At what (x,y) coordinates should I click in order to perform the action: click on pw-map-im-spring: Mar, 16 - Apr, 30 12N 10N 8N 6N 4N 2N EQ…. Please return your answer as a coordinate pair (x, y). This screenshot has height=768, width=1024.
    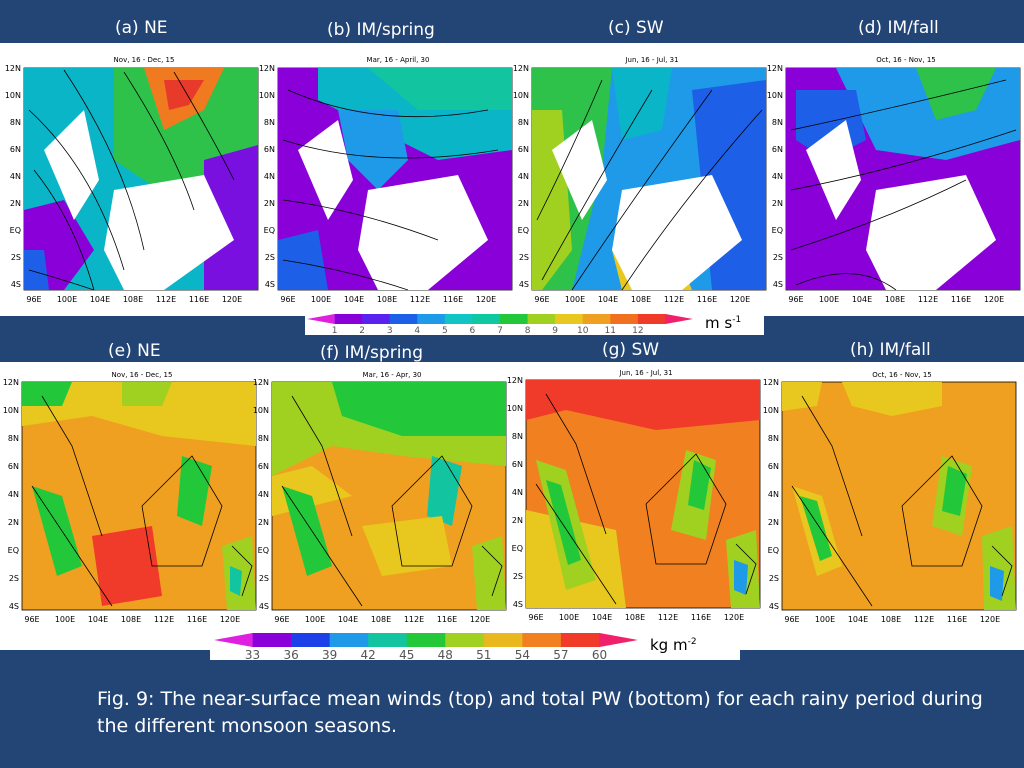
    Looking at the image, I should click on (380, 497).